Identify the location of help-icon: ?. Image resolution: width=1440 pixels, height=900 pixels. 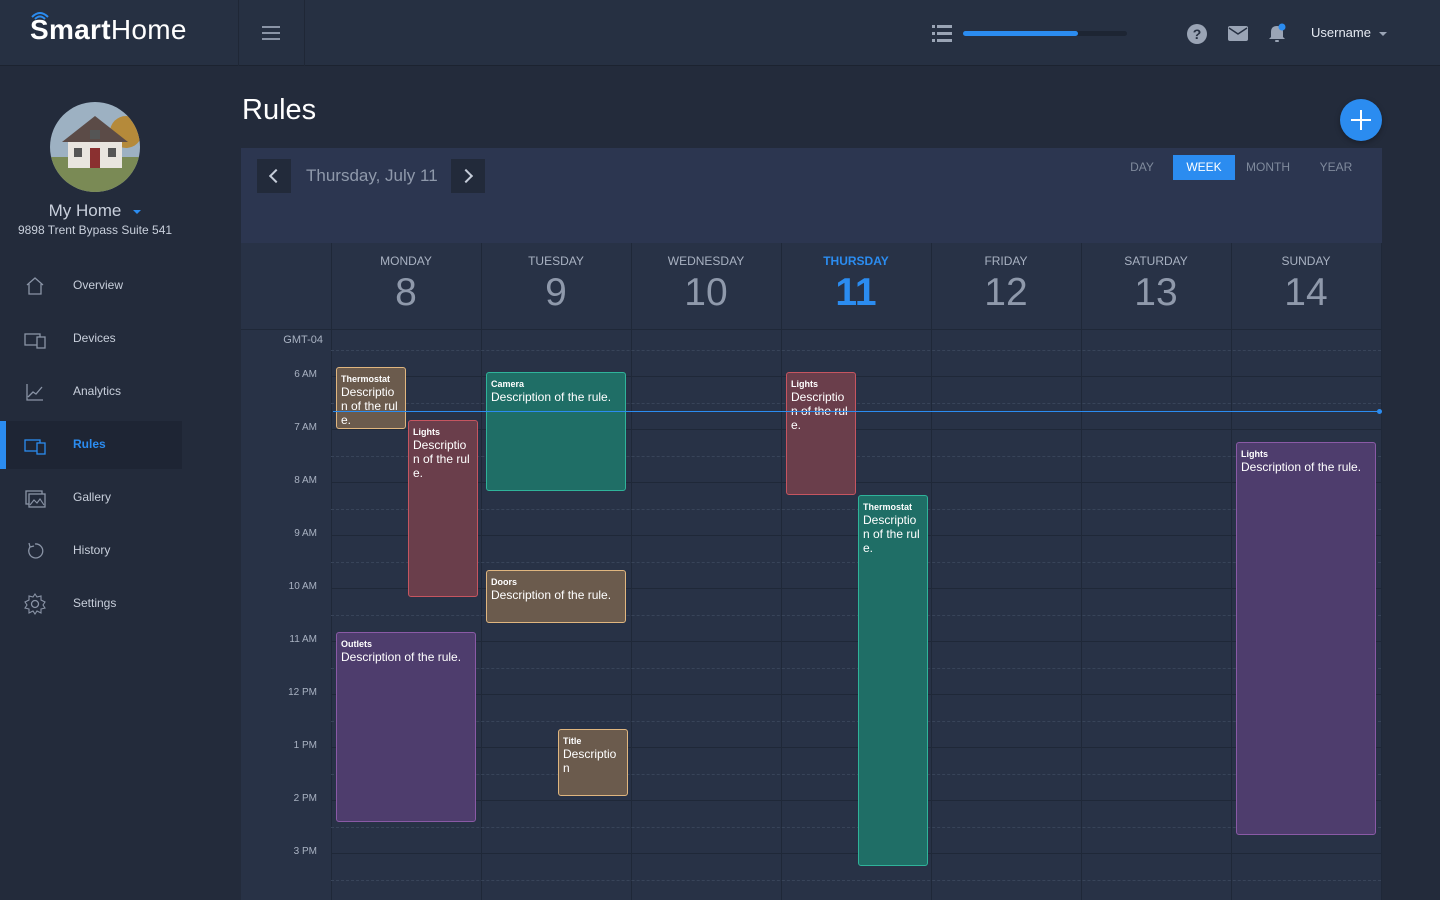
(1197, 34).